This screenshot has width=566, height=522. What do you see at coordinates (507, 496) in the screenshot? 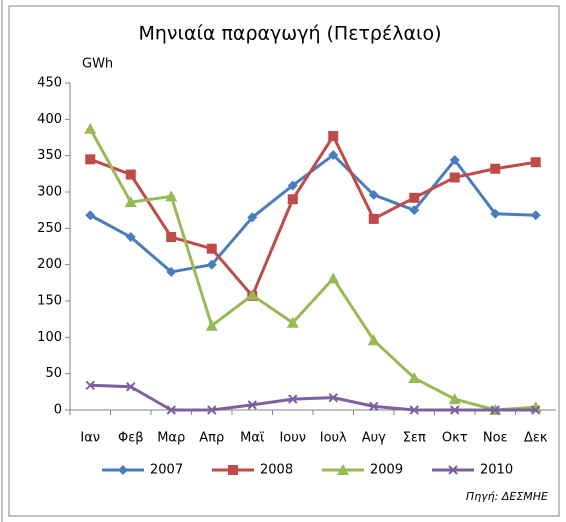
I see `source: Πηγή: ΔΕΣΜΗΕ` at bounding box center [507, 496].